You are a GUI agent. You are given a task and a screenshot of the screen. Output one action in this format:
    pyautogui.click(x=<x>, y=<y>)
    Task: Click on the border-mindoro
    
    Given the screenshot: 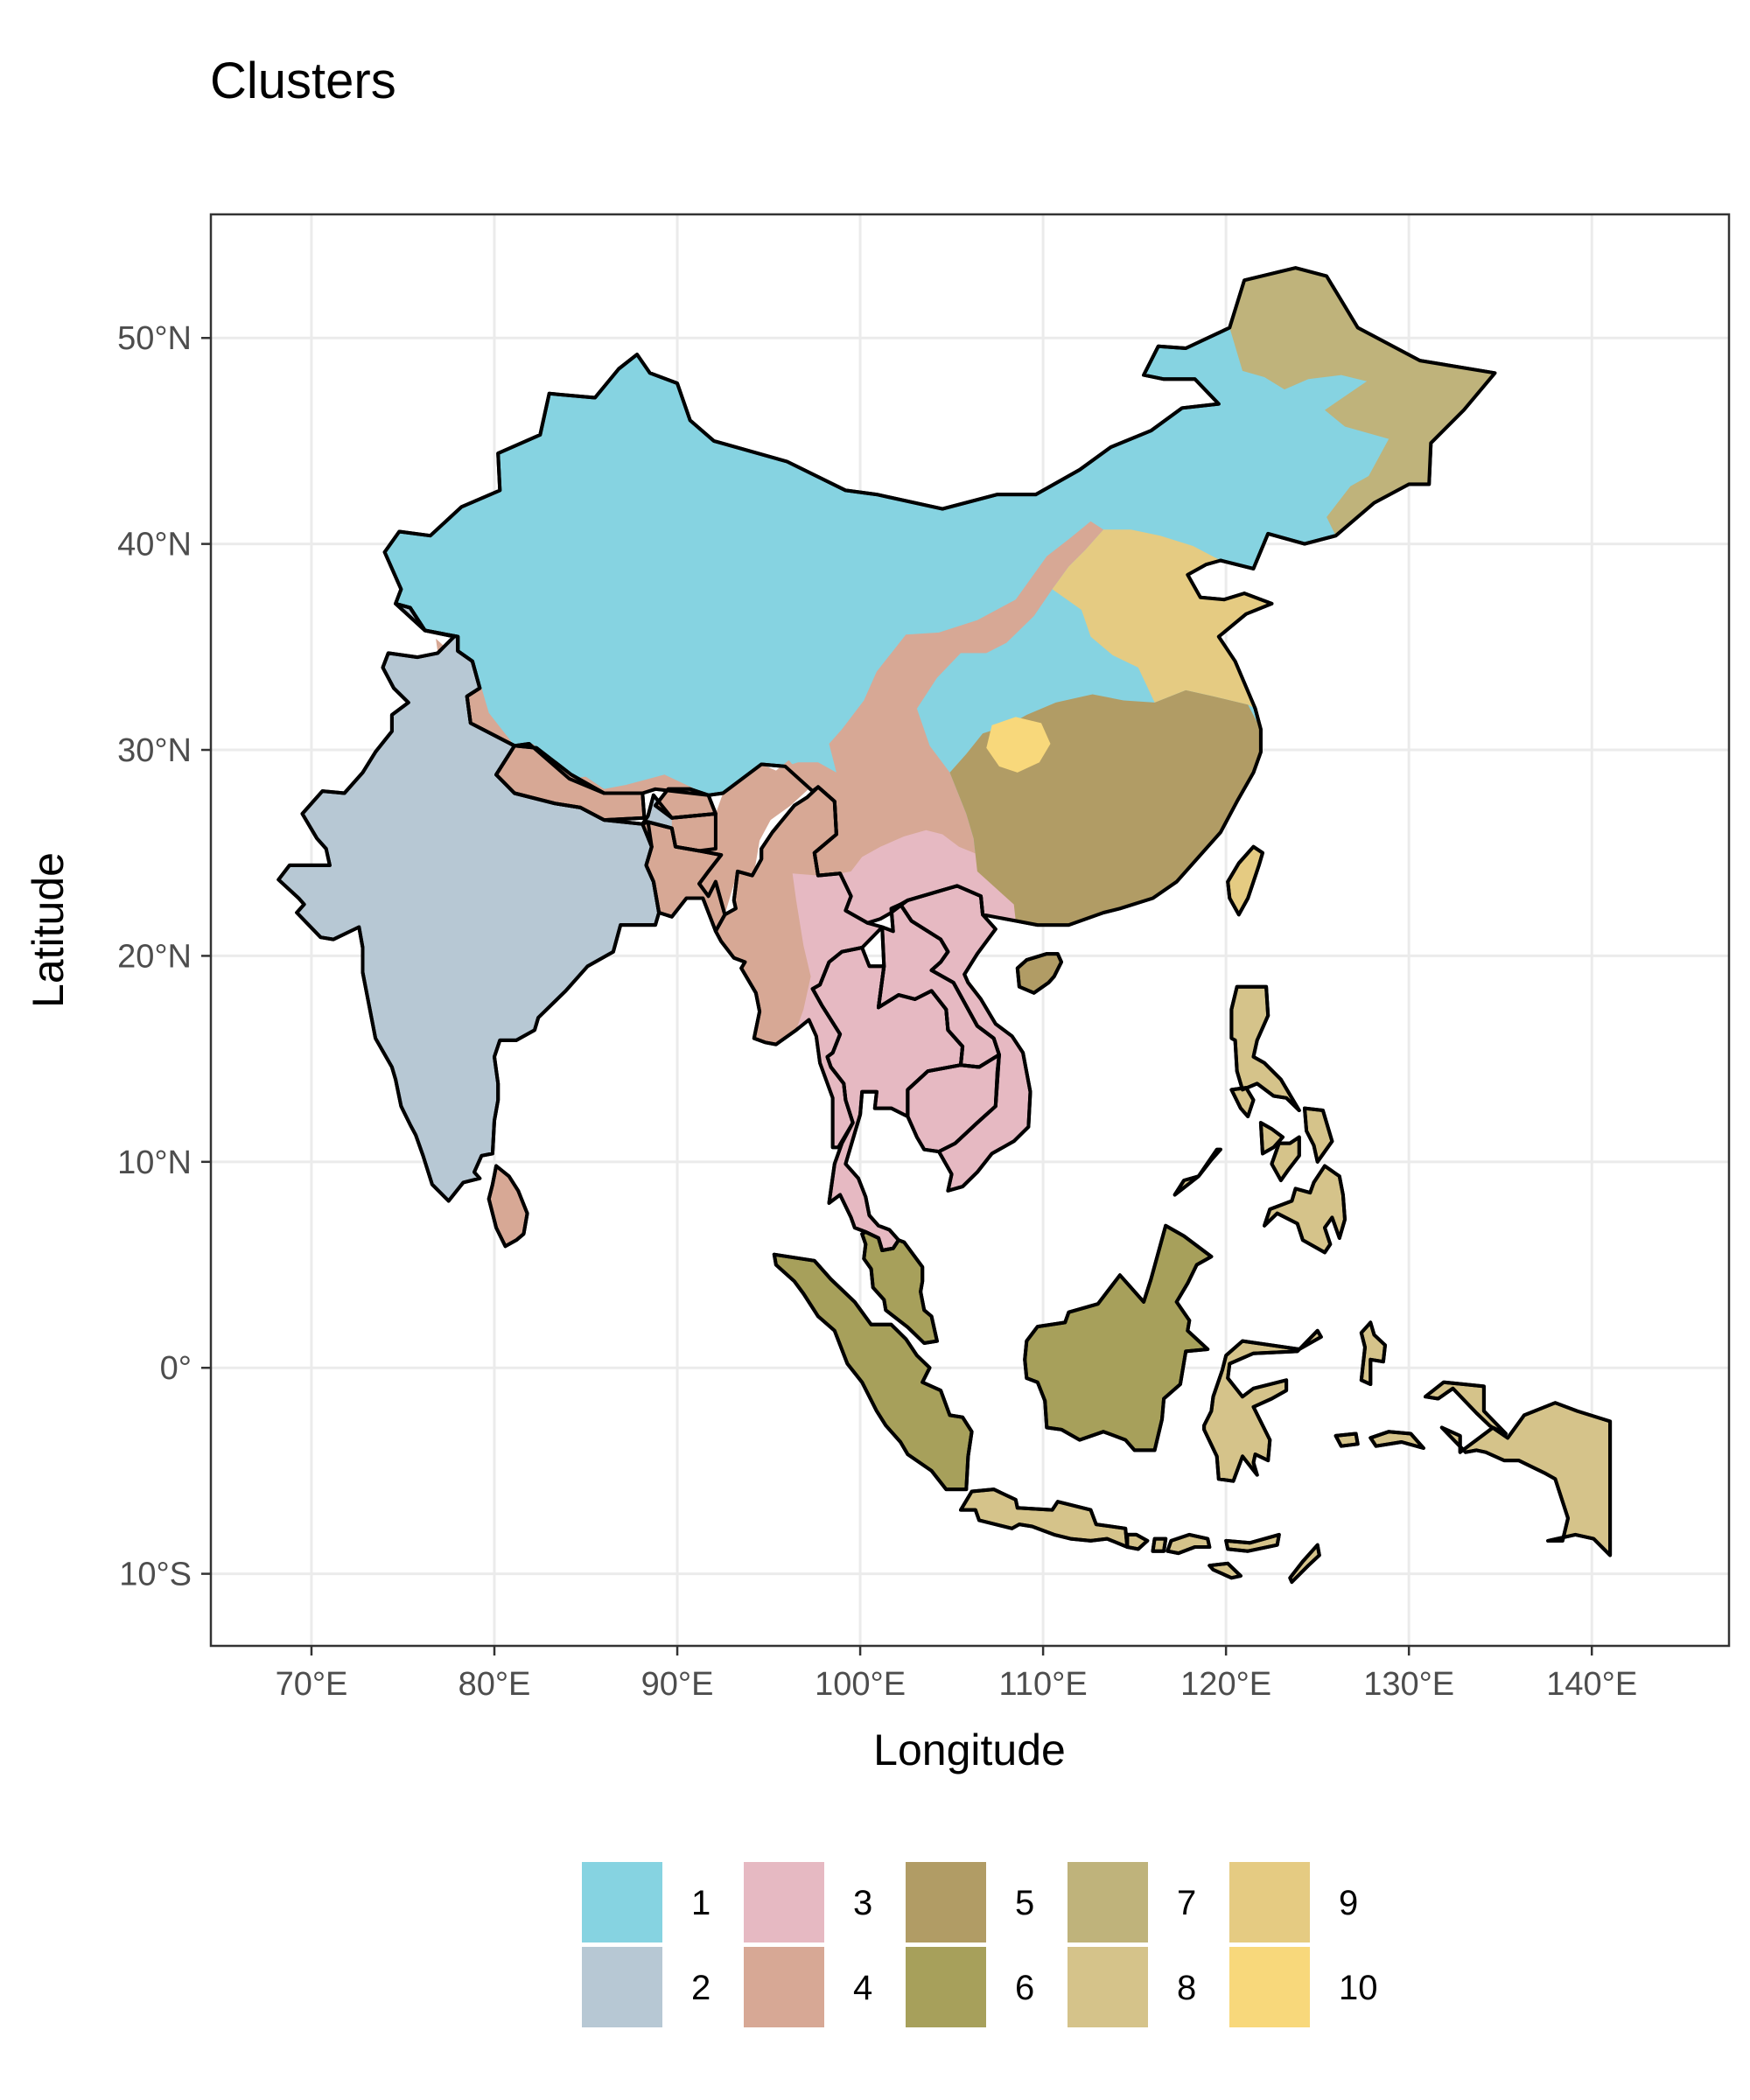 What is the action you would take?
    pyautogui.click(x=1242, y=1102)
    